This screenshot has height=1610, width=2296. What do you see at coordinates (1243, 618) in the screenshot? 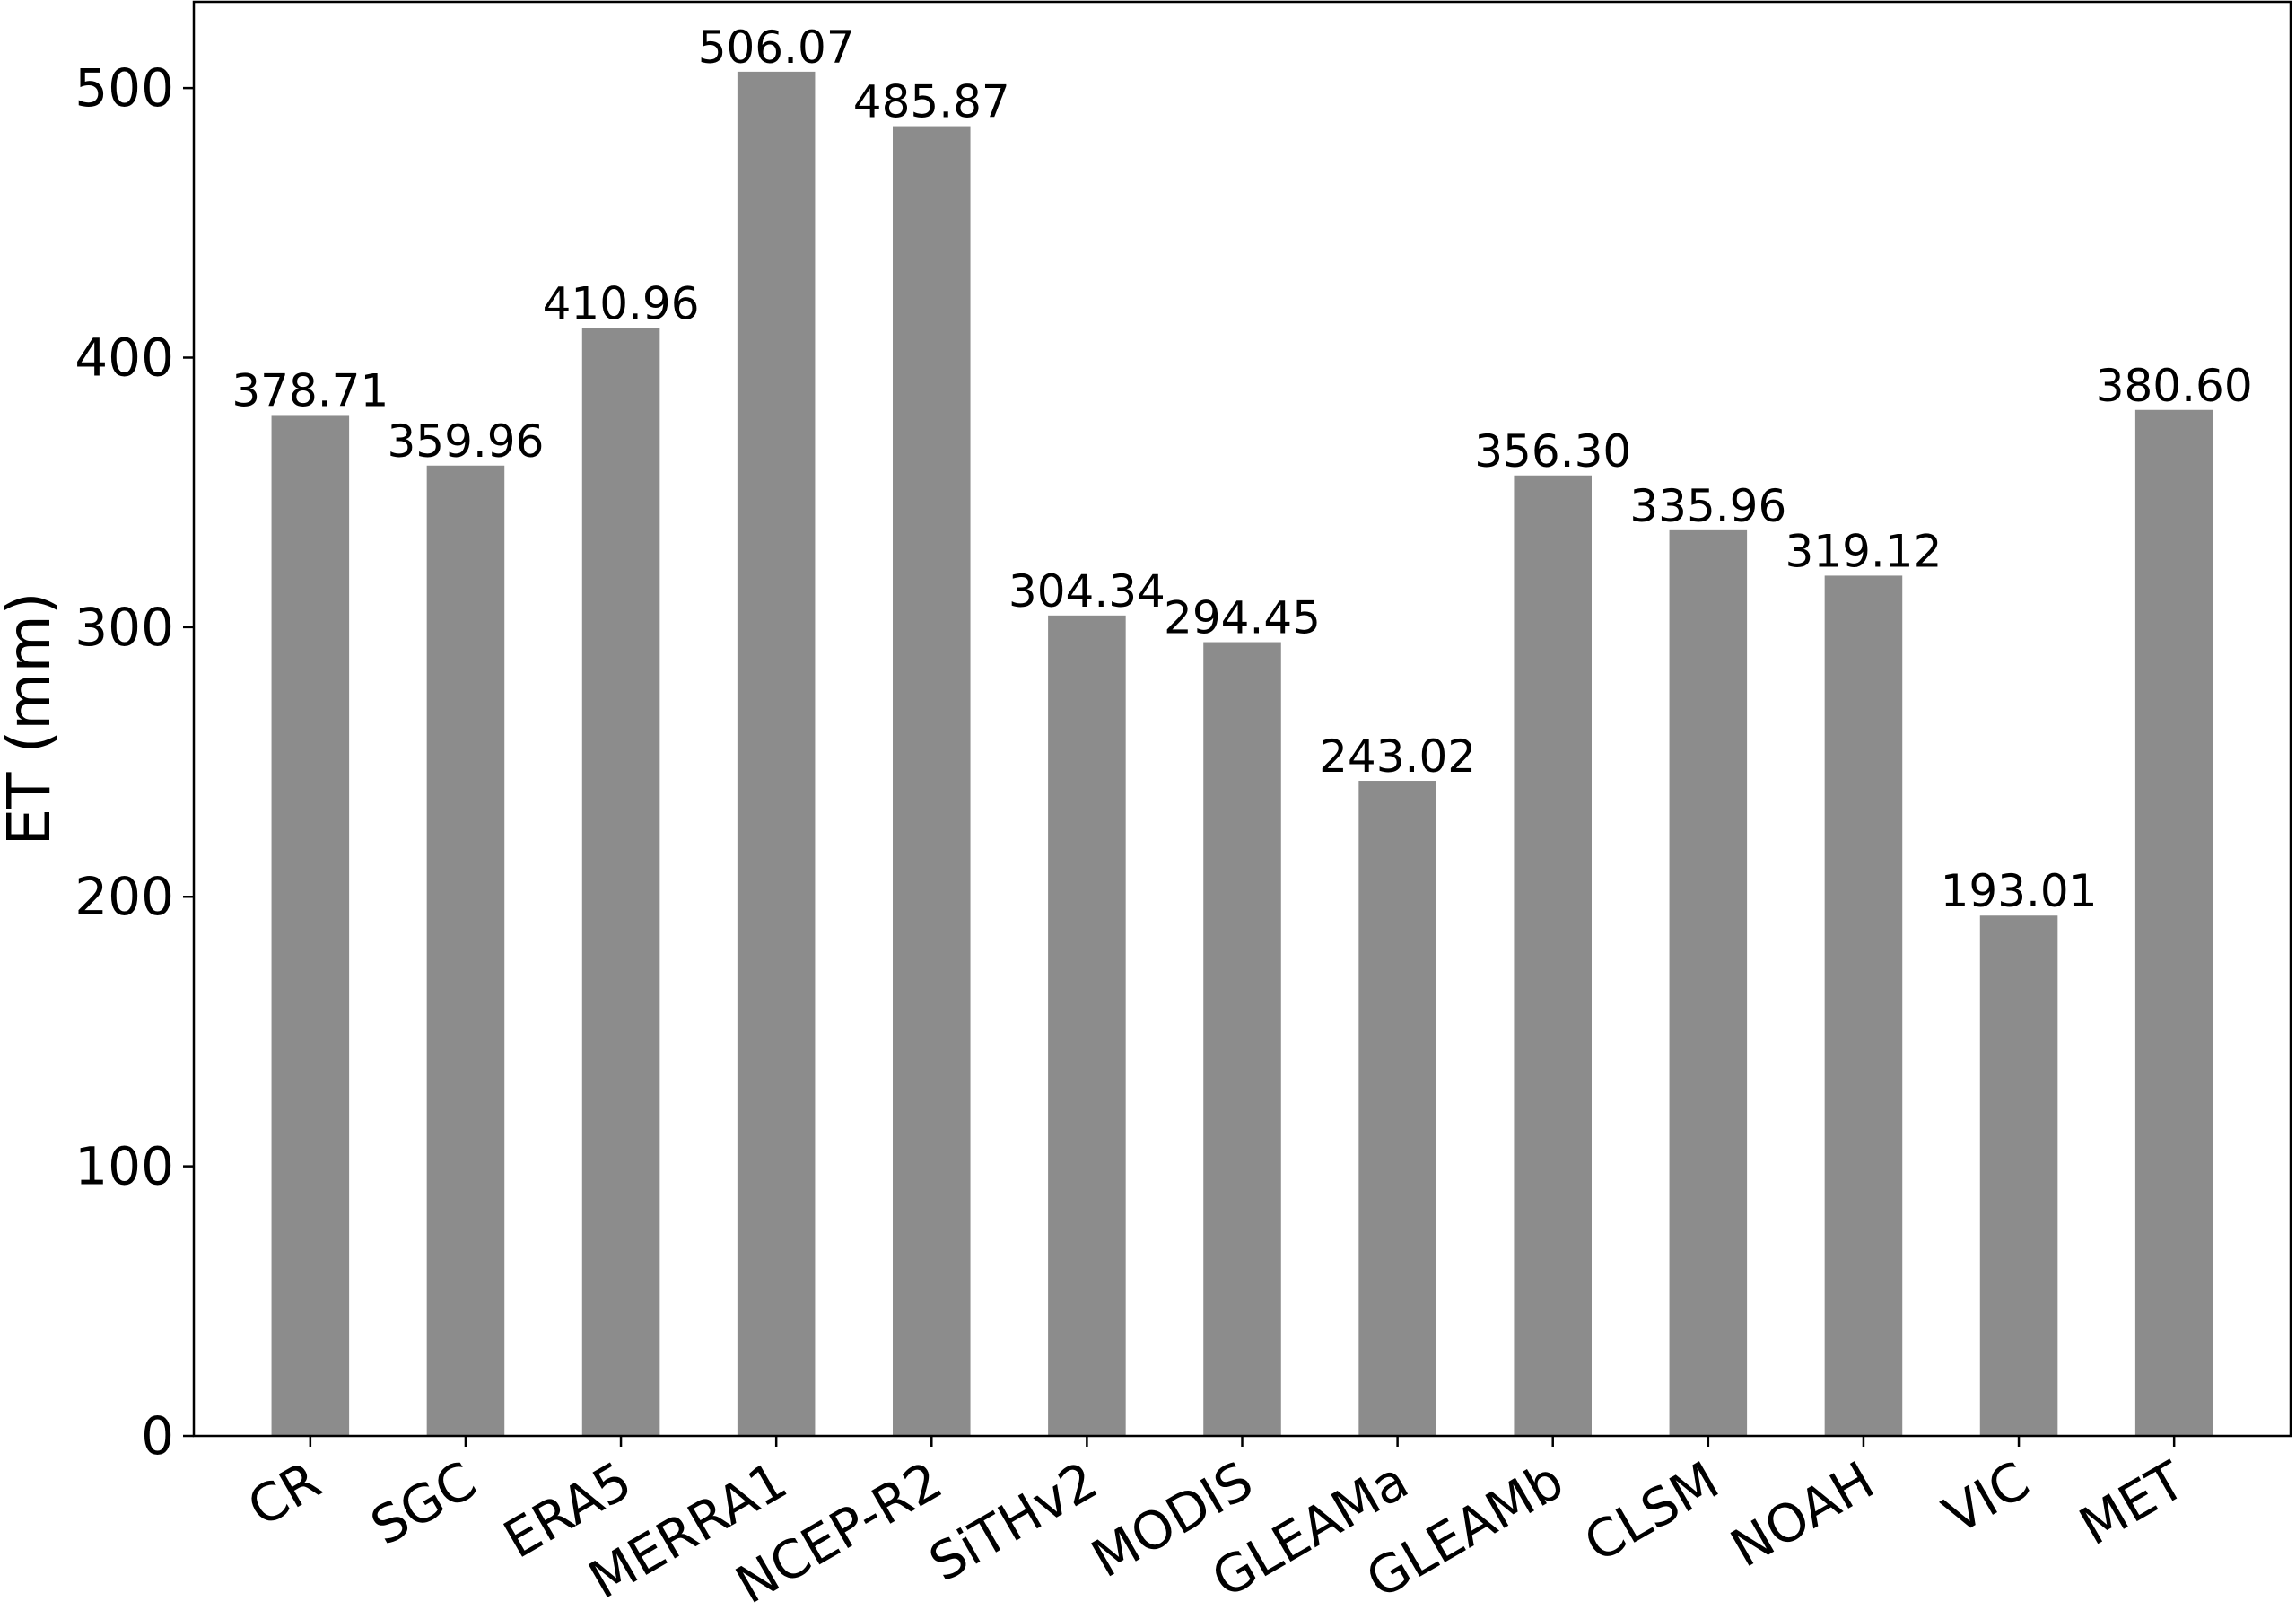
I see `data-label-modis: 294.45` at bounding box center [1243, 618].